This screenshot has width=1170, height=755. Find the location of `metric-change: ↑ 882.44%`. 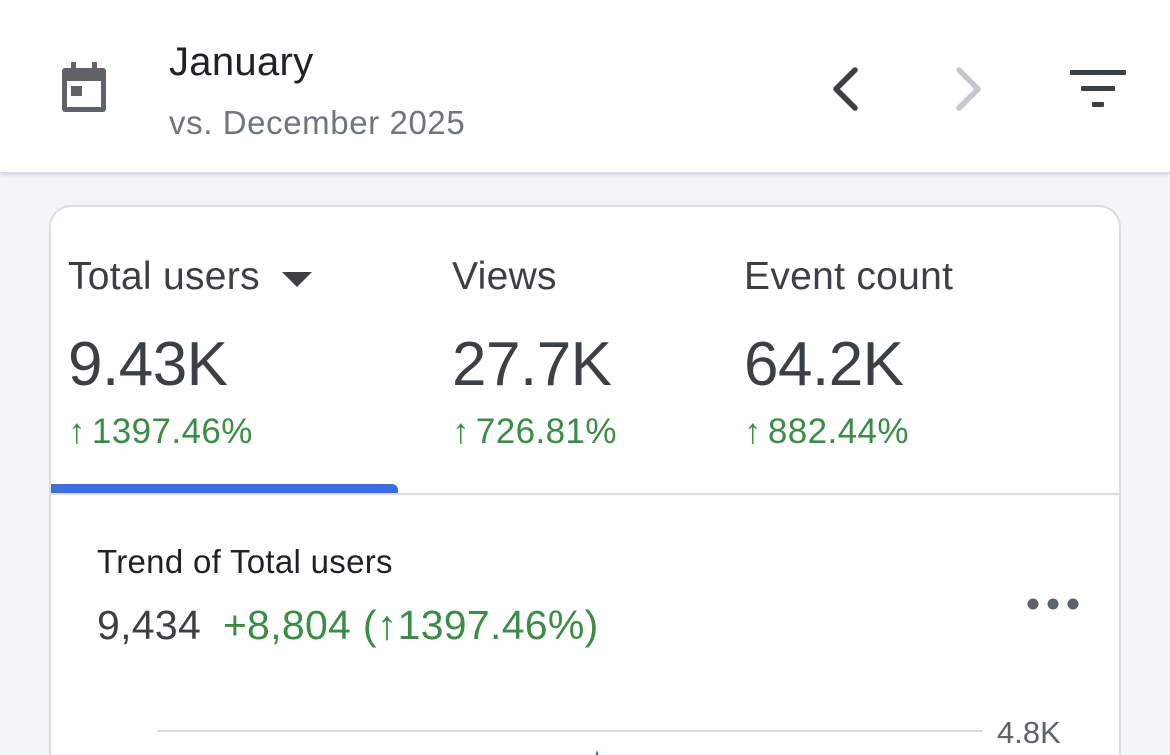

metric-change: ↑ 882.44% is located at coordinates (848, 432).